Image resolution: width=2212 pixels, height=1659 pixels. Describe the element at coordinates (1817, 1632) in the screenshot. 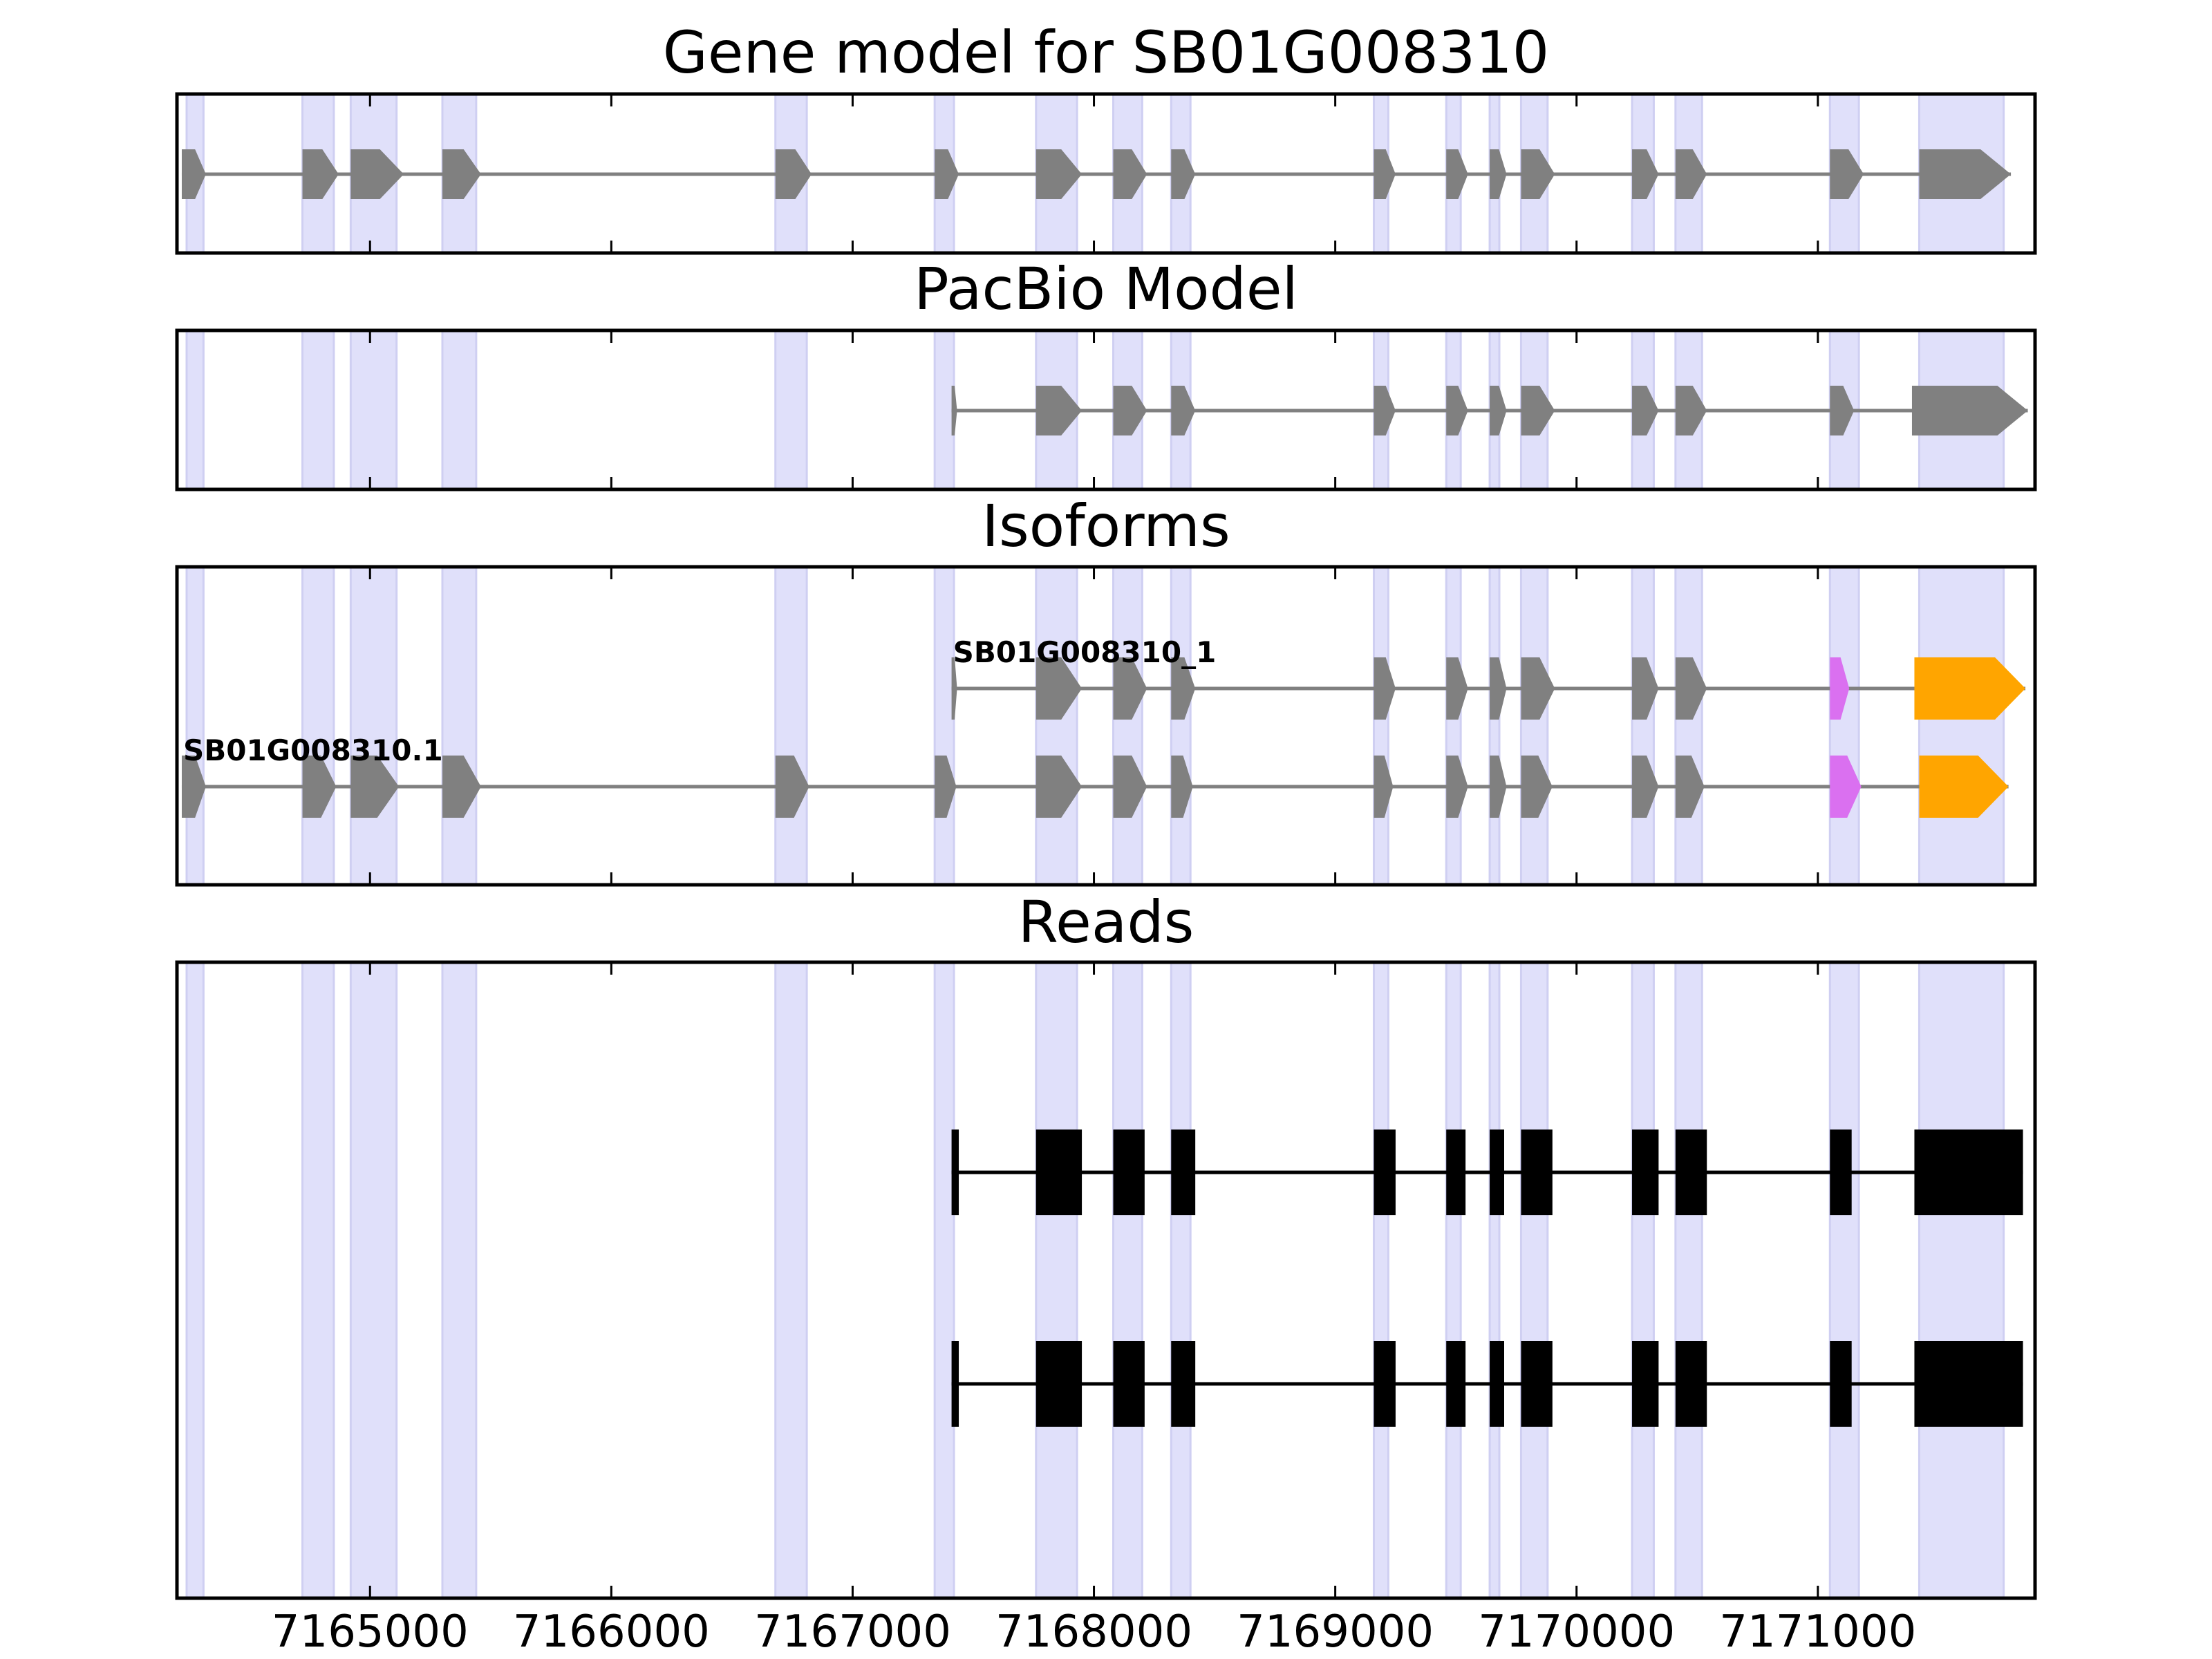

I see `x-tick-label: 7171000` at that location.